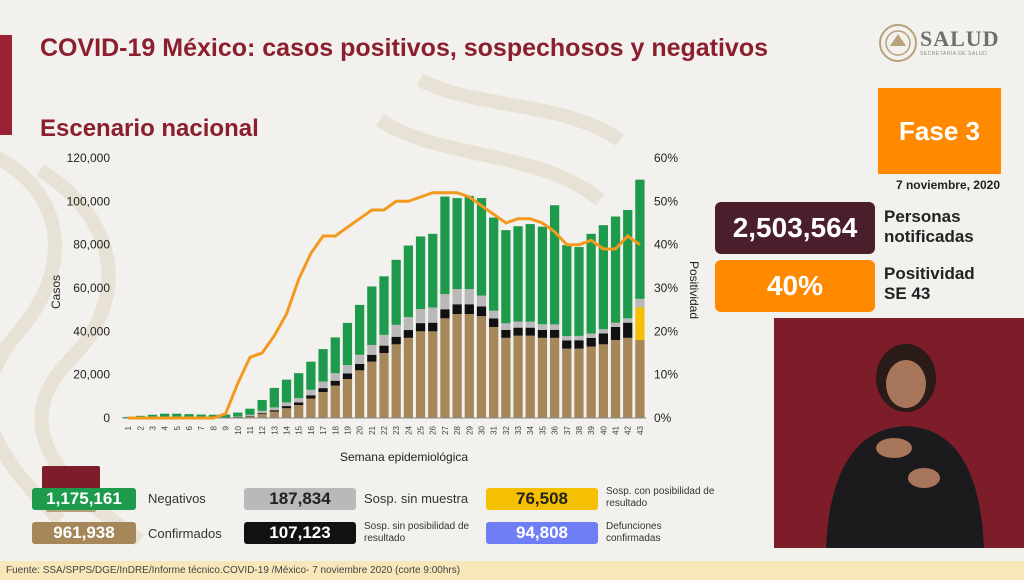 The height and width of the screenshot is (580, 1024). Describe the element at coordinates (140, 427) in the screenshot. I see `x-tick-label: 2` at that location.